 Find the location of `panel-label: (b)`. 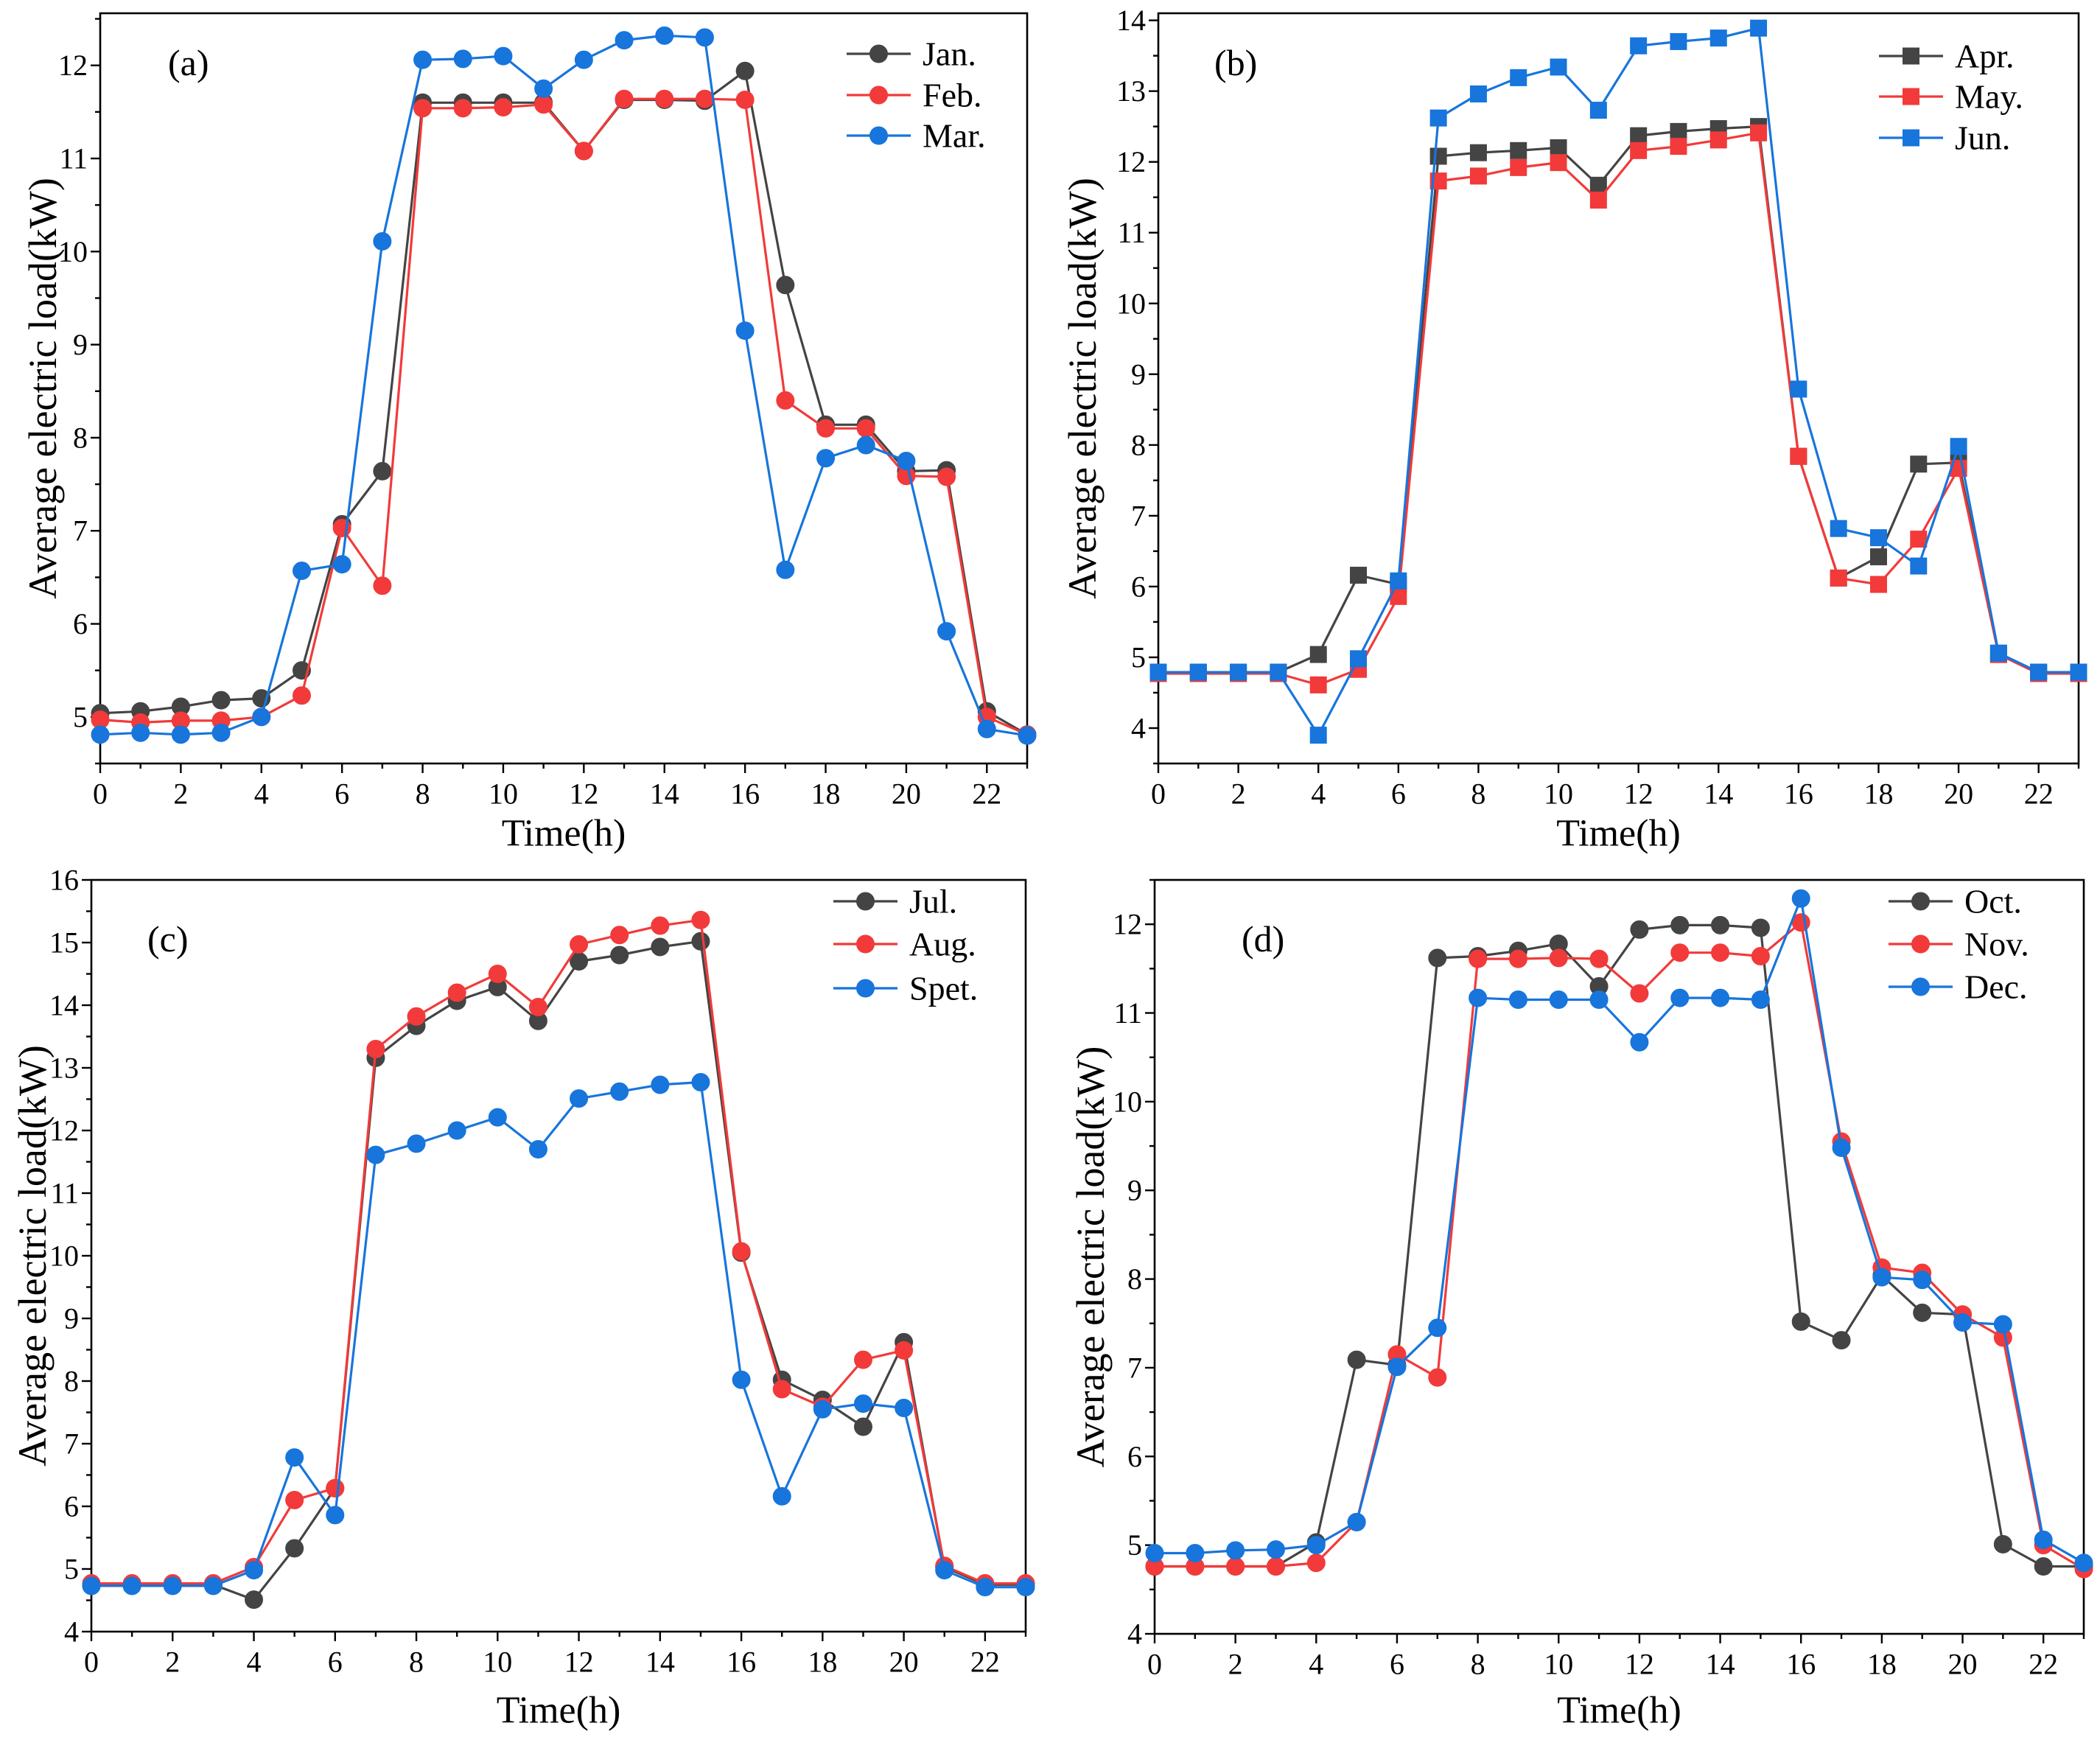

panel-label: (b) is located at coordinates (1235, 62).